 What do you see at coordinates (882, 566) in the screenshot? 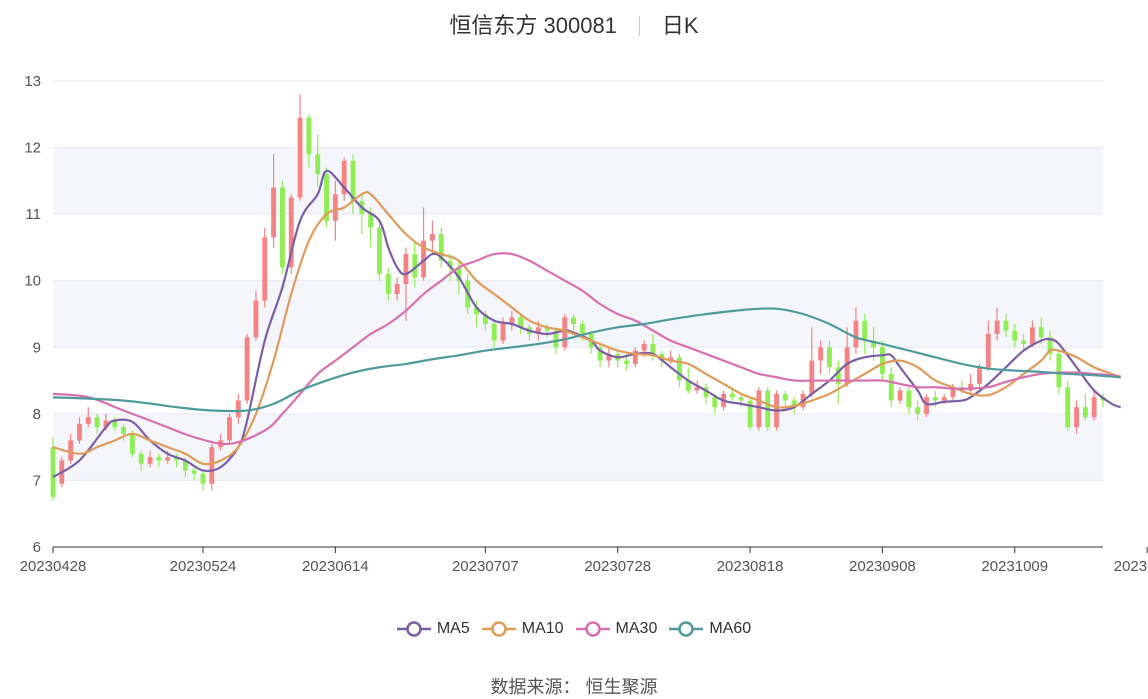
I see `x-tick-label: 20230908` at bounding box center [882, 566].